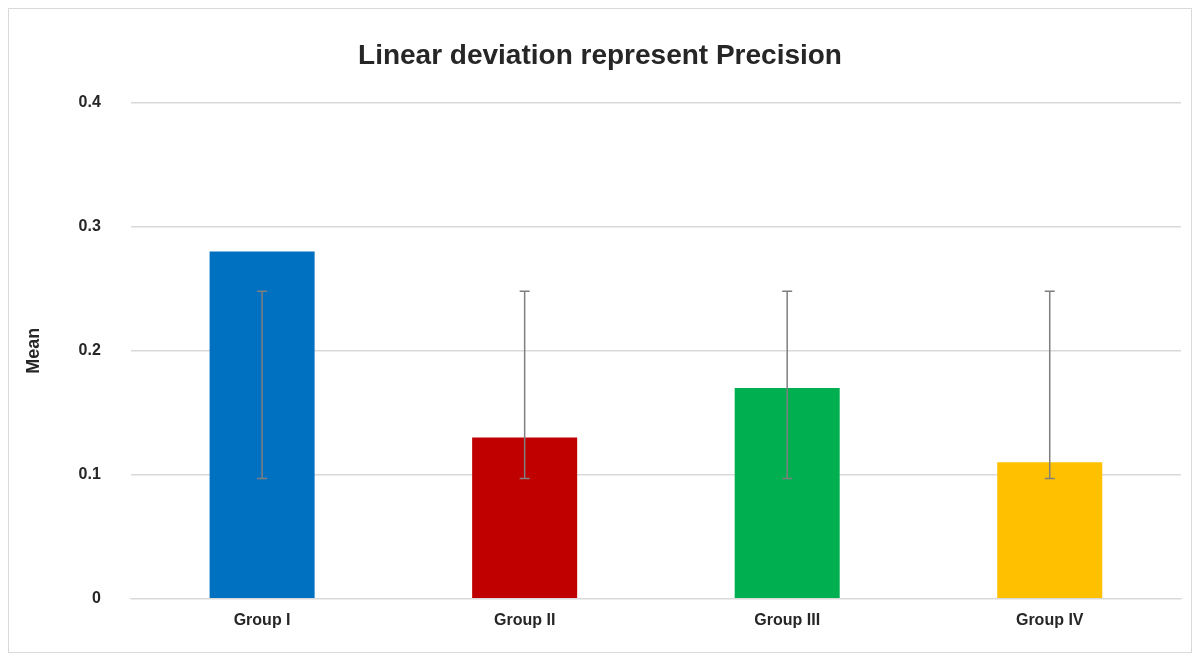 This screenshot has width=1200, height=661. What do you see at coordinates (32, 350) in the screenshot?
I see `y-axis-title: Mean` at bounding box center [32, 350].